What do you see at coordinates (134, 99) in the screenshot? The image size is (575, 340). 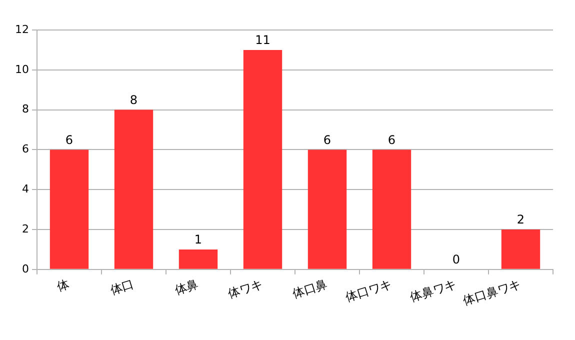 I see `data-label: 8` at bounding box center [134, 99].